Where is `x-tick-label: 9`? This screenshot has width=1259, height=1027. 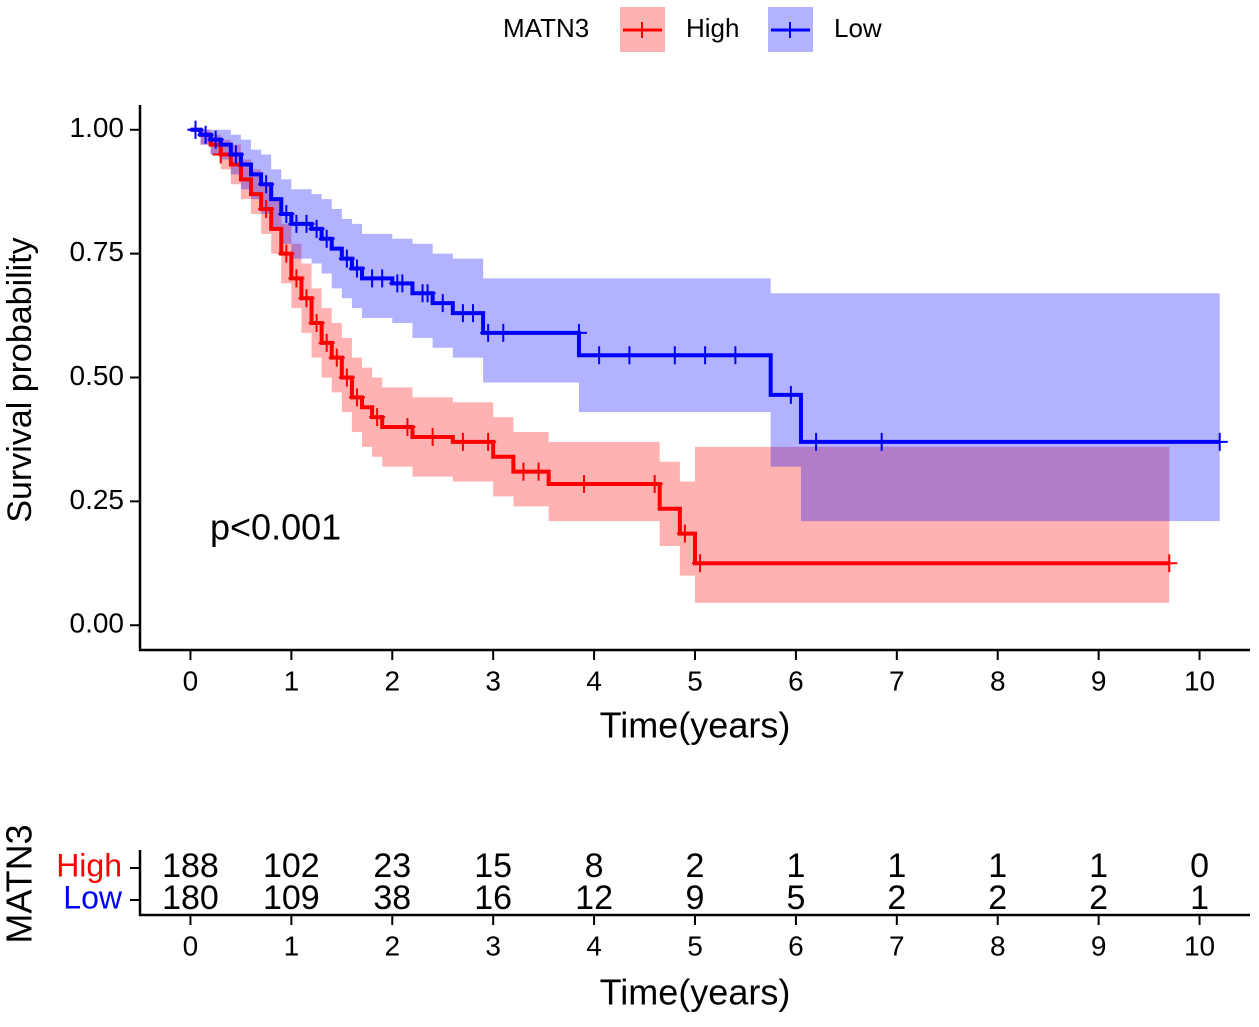 x-tick-label: 9 is located at coordinates (1099, 680).